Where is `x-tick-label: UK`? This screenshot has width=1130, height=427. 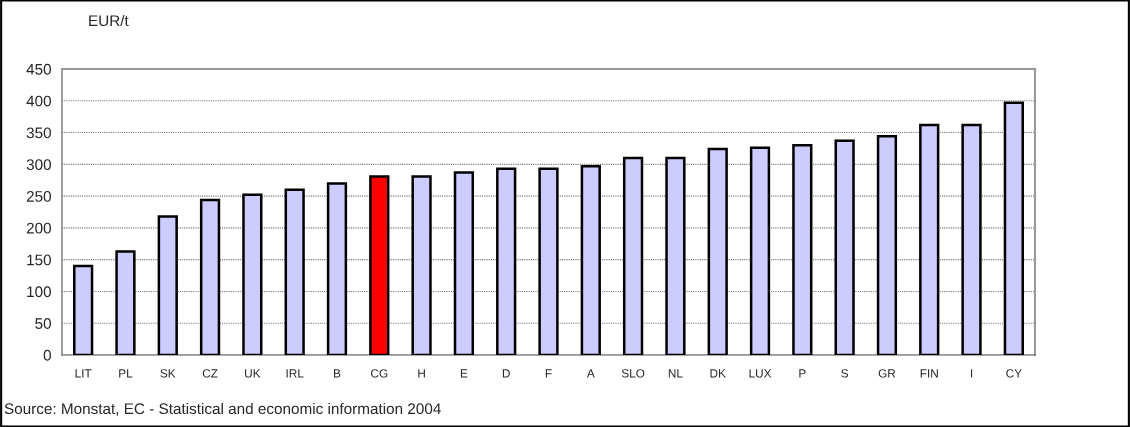
x-tick-label: UK is located at coordinates (253, 373).